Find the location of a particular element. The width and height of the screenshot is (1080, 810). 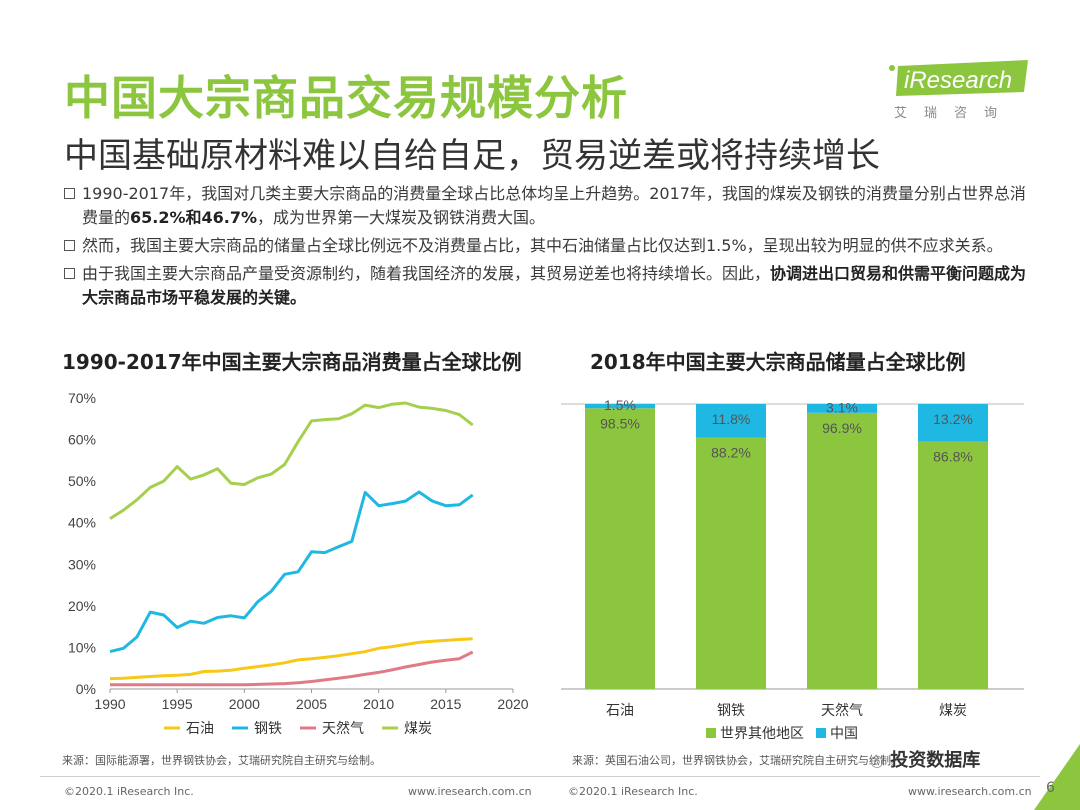

legend-label: 钢铁 is located at coordinates (268, 728).